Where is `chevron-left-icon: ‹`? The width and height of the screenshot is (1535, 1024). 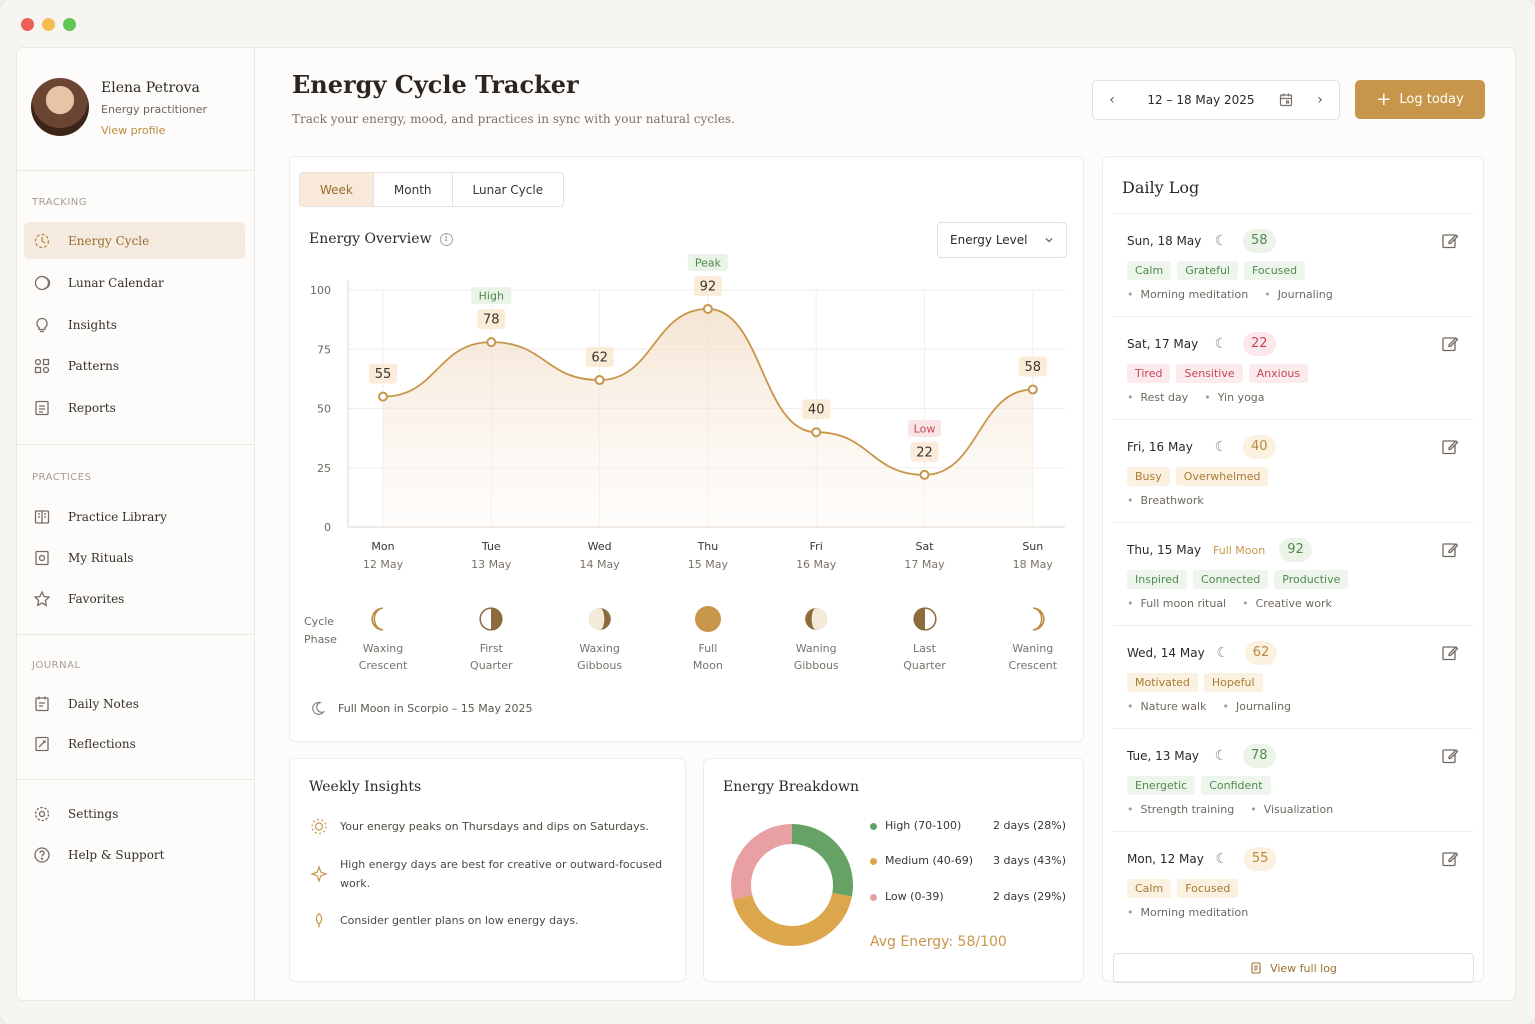 chevron-left-icon: ‹ is located at coordinates (1112, 100).